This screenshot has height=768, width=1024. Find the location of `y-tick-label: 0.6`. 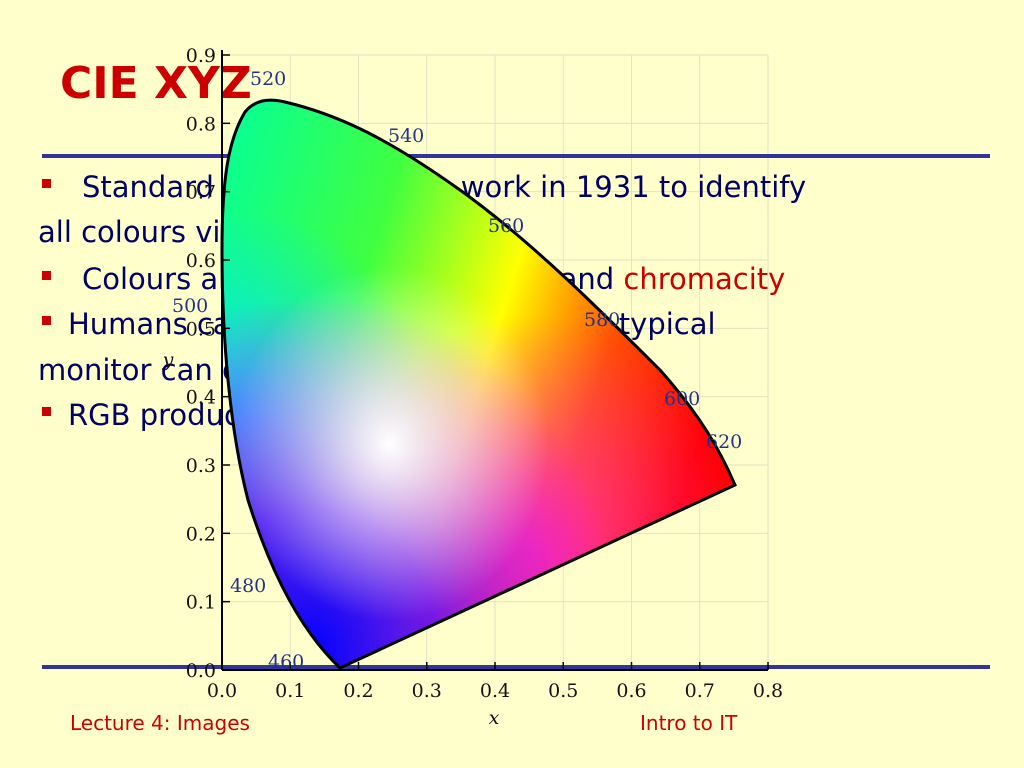

y-tick-label: 0.6 is located at coordinates (201, 261).